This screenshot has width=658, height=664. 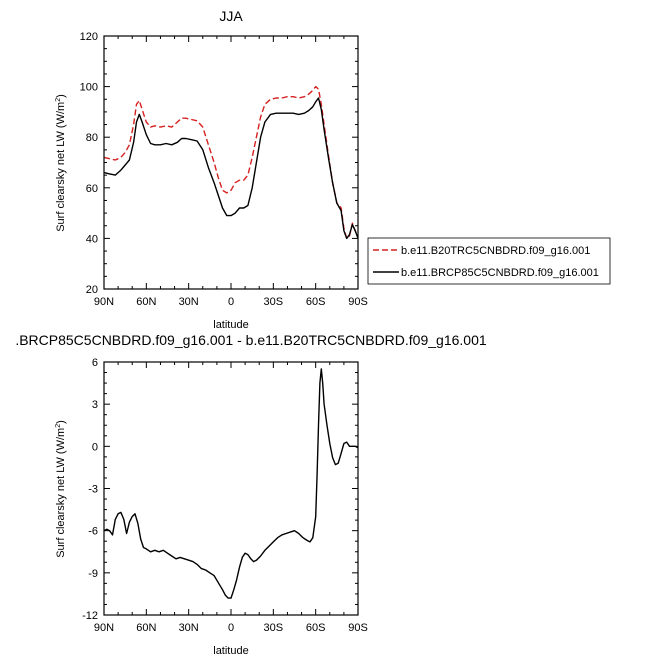 I want to click on bottom-xtick-label: 90S, so click(x=358, y=628).